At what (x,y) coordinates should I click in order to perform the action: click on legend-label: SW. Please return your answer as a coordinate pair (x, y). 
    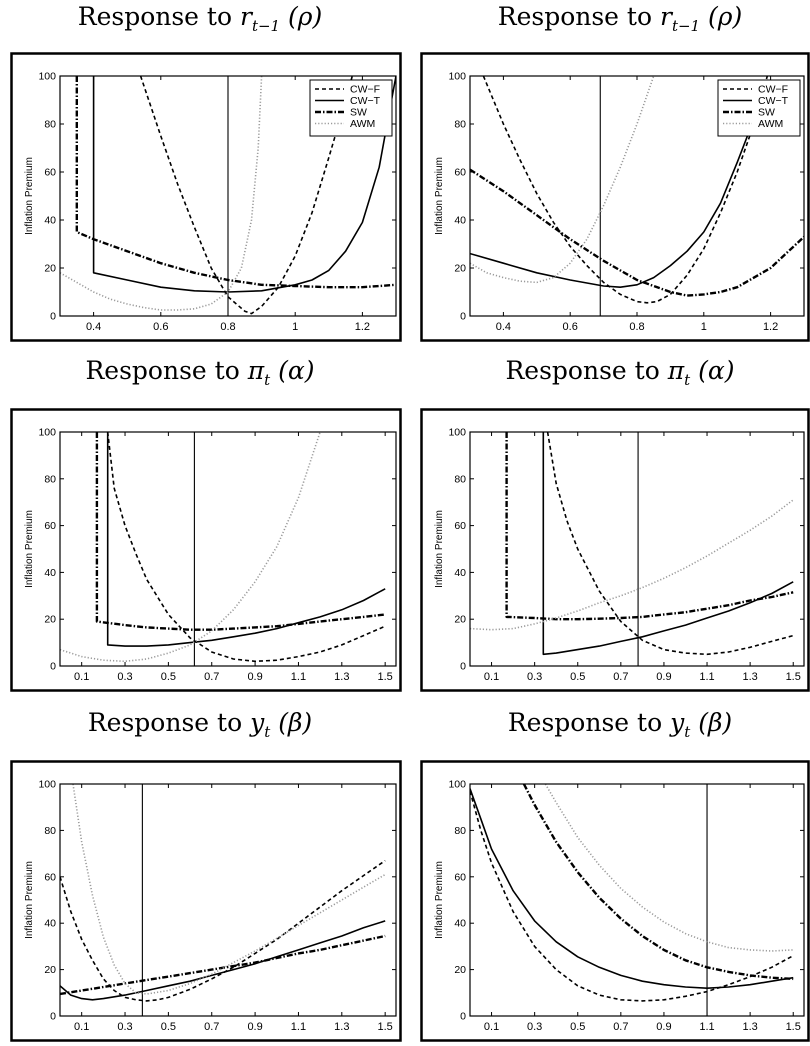
    Looking at the image, I should click on (358, 113).